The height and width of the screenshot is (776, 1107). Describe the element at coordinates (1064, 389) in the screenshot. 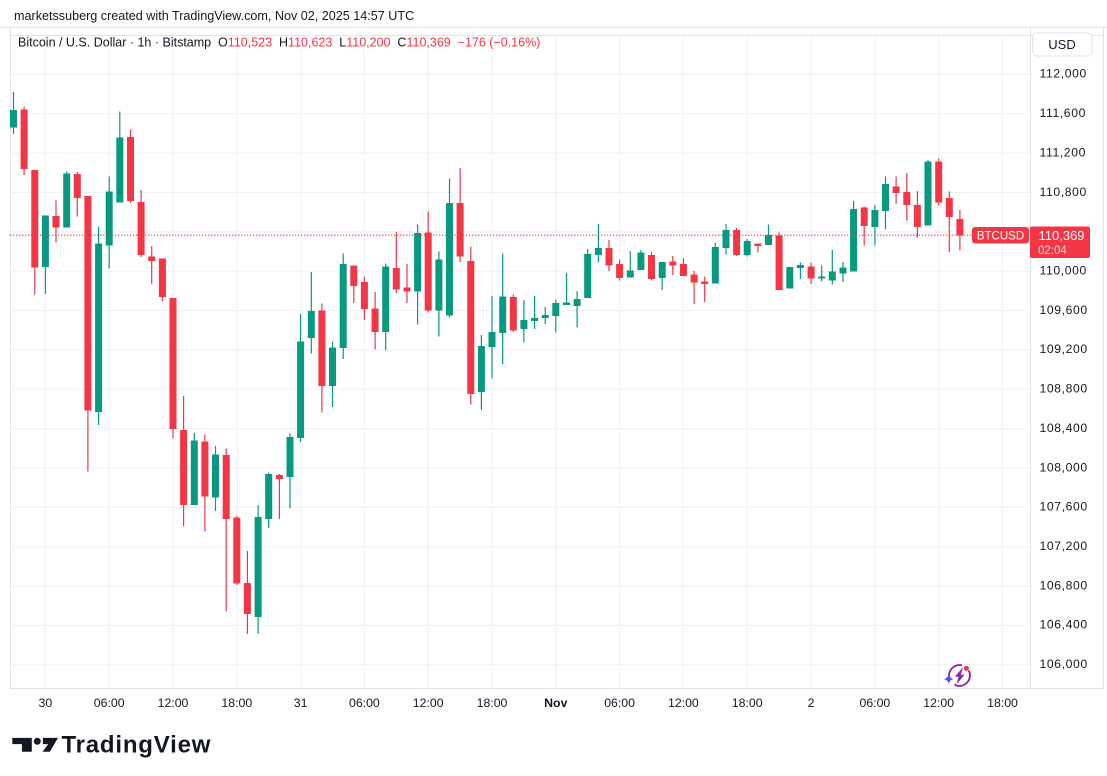

I see `svg-text: 108,800` at that location.